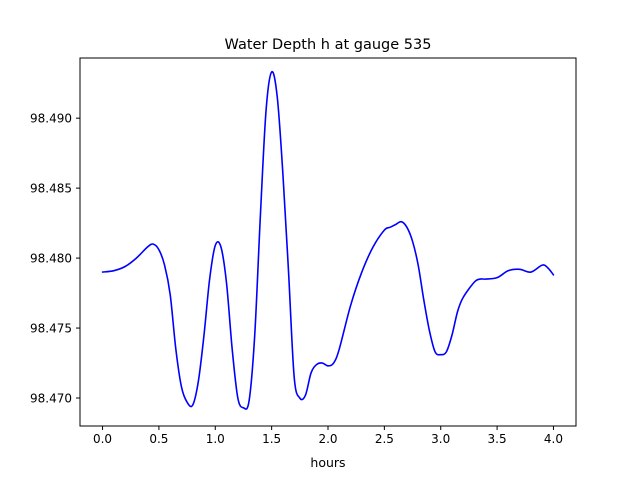 The image size is (640, 480). Describe the element at coordinates (384, 439) in the screenshot. I see `x-tick-label: 2.5` at that location.